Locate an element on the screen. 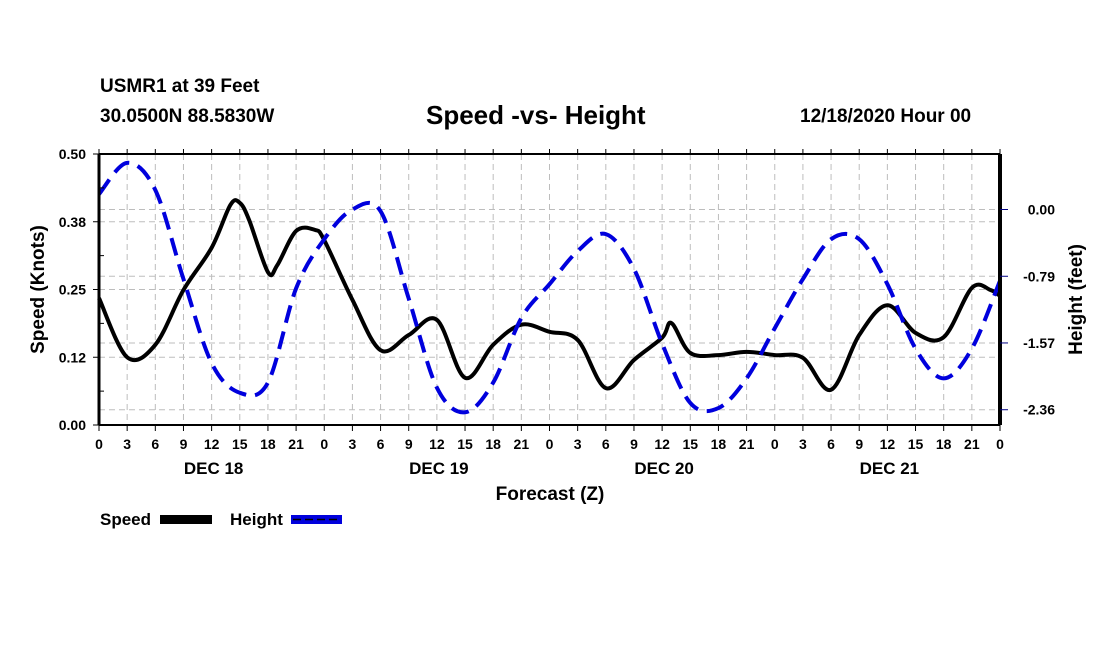 Image resolution: width=1100 pixels, height=650 pixels. day-label: DEC 21 is located at coordinates (890, 468).